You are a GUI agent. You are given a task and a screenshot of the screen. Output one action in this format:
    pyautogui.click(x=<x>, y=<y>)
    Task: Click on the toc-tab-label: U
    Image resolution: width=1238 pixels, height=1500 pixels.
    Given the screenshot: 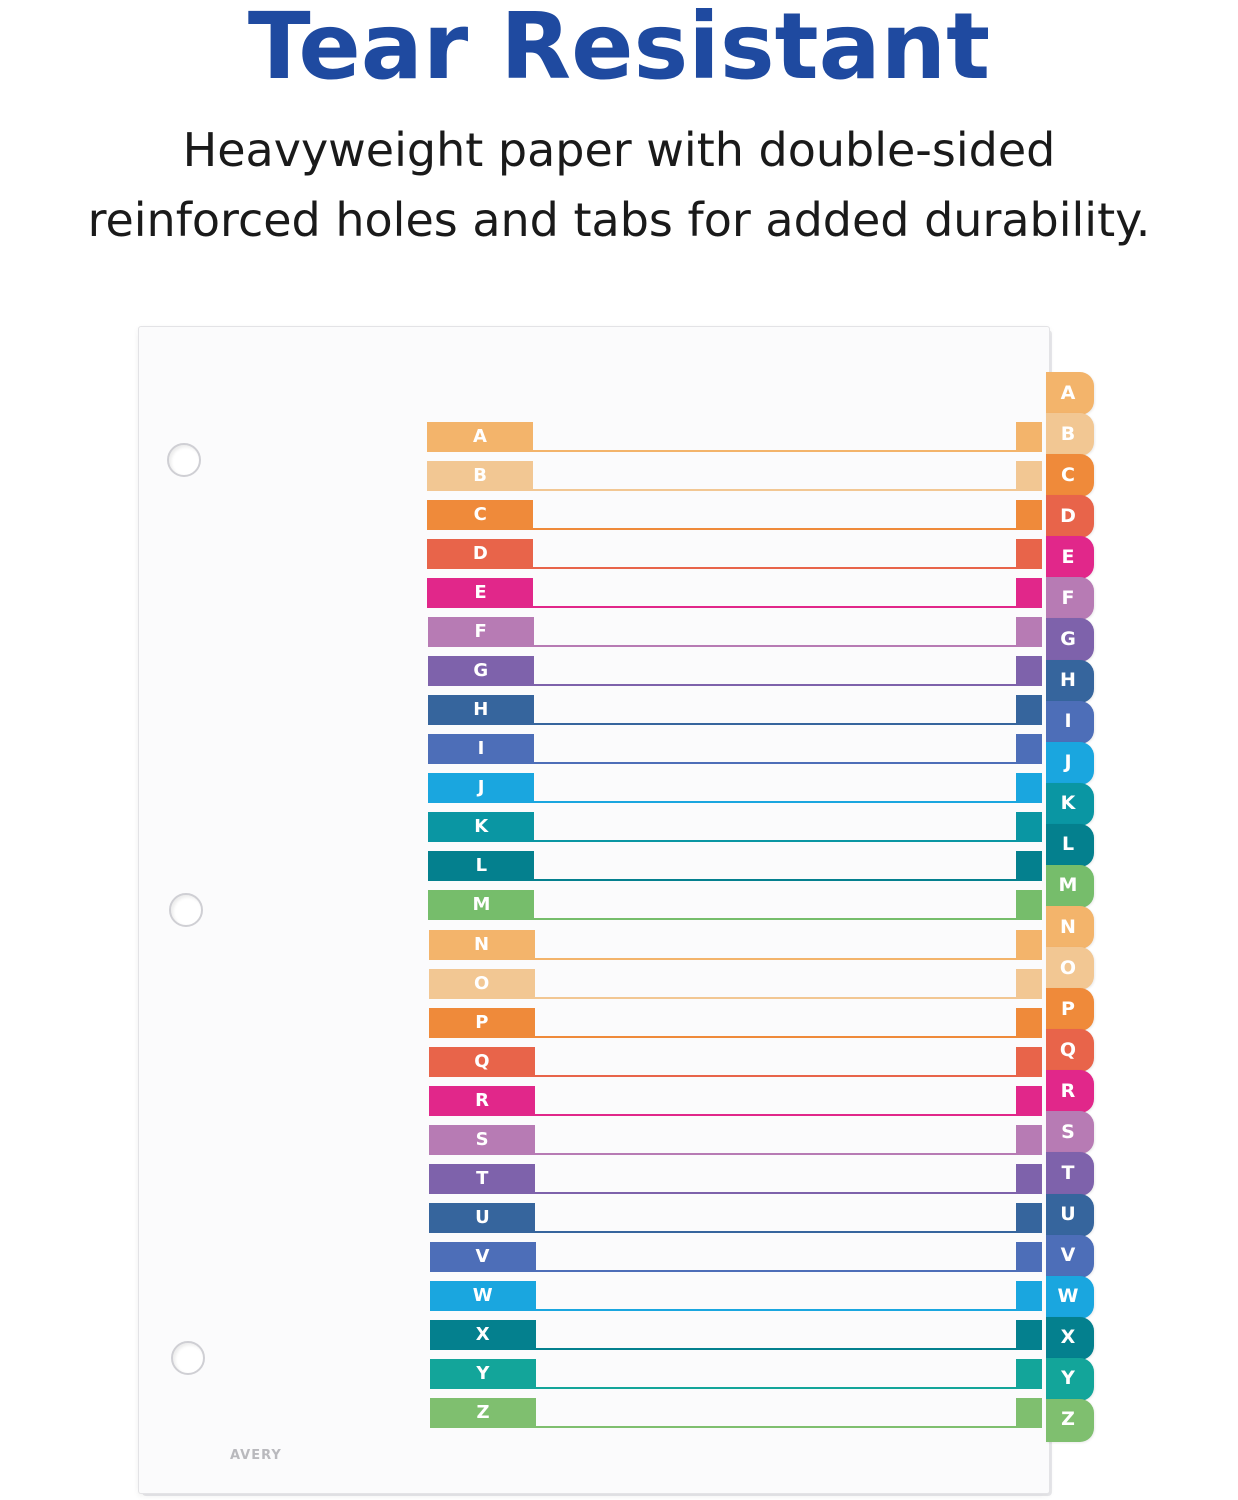 What is the action you would take?
    pyautogui.click(x=482, y=1217)
    